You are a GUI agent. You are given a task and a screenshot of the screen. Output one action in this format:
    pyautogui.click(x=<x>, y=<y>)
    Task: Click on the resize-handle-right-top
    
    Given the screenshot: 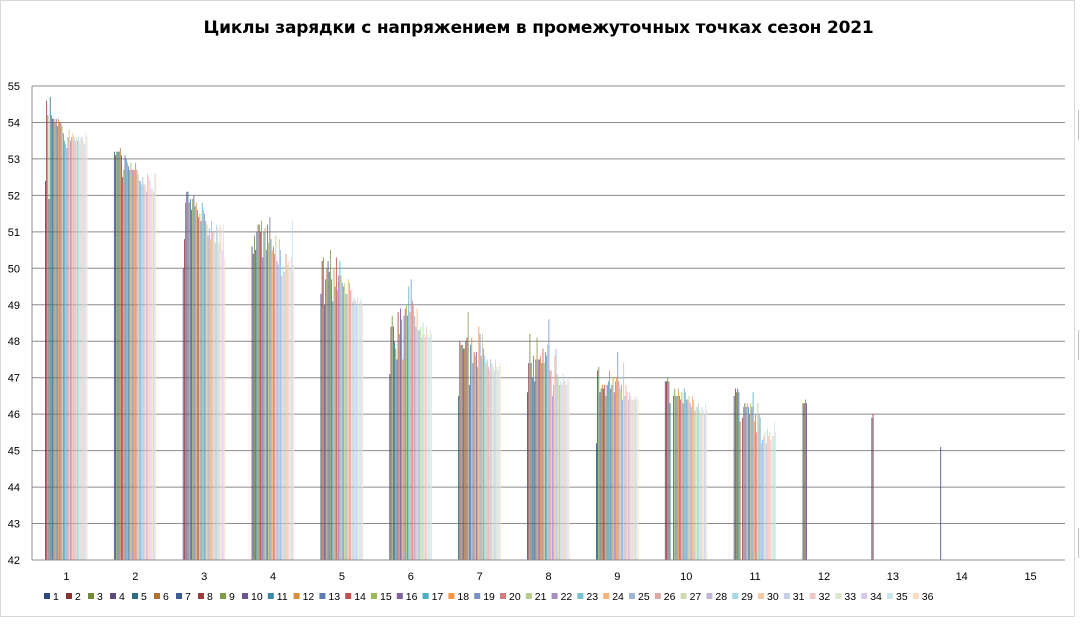 What is the action you would take?
    pyautogui.click(x=1083, y=125)
    